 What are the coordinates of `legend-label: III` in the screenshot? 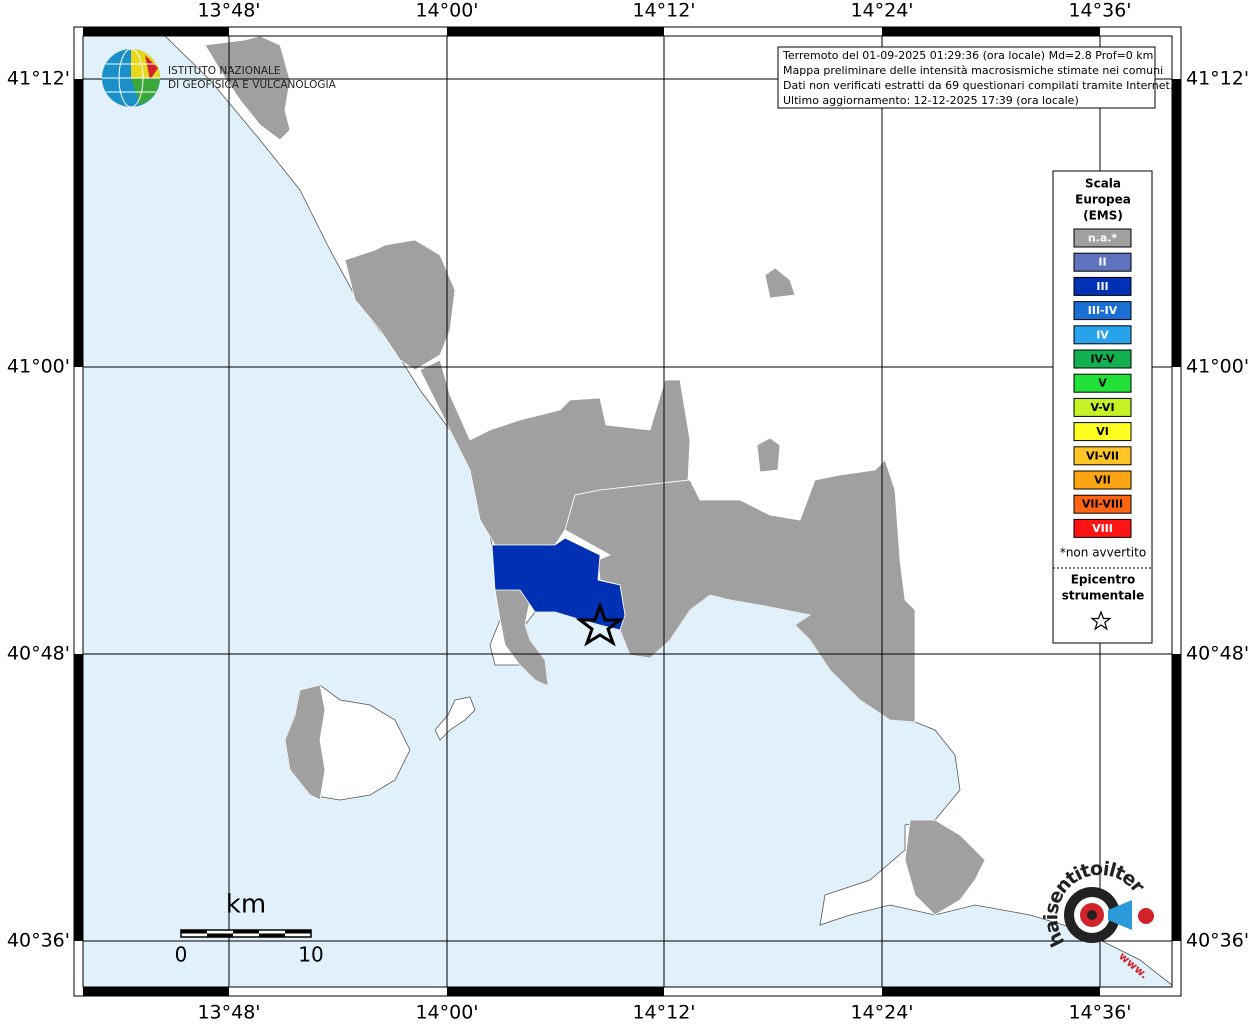 It's located at (1102, 286).